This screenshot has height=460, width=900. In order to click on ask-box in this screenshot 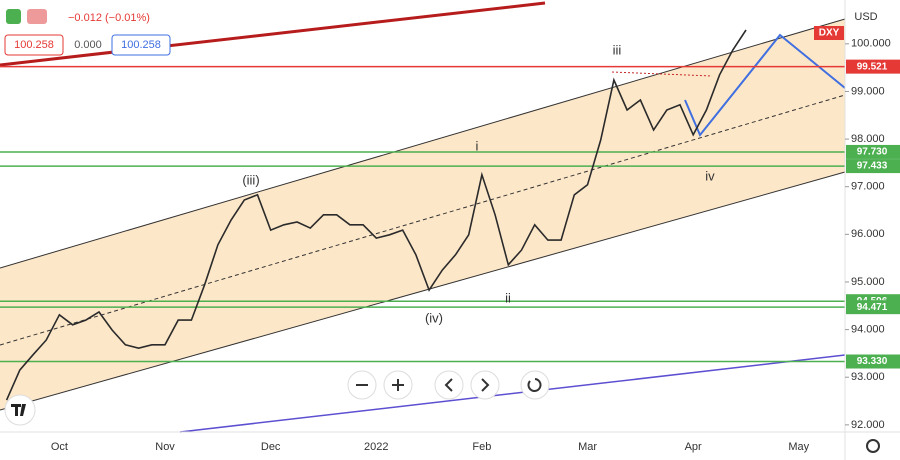, I will do `click(141, 45)`.